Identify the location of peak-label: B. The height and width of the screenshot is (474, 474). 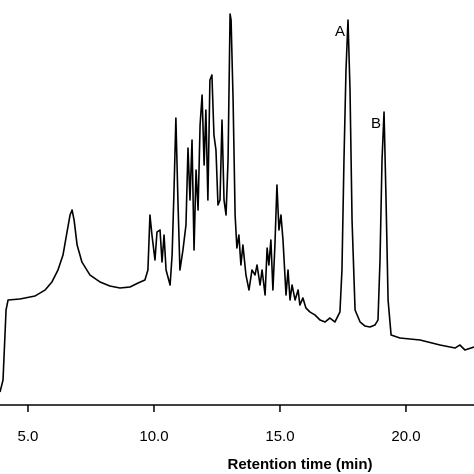
(376, 123).